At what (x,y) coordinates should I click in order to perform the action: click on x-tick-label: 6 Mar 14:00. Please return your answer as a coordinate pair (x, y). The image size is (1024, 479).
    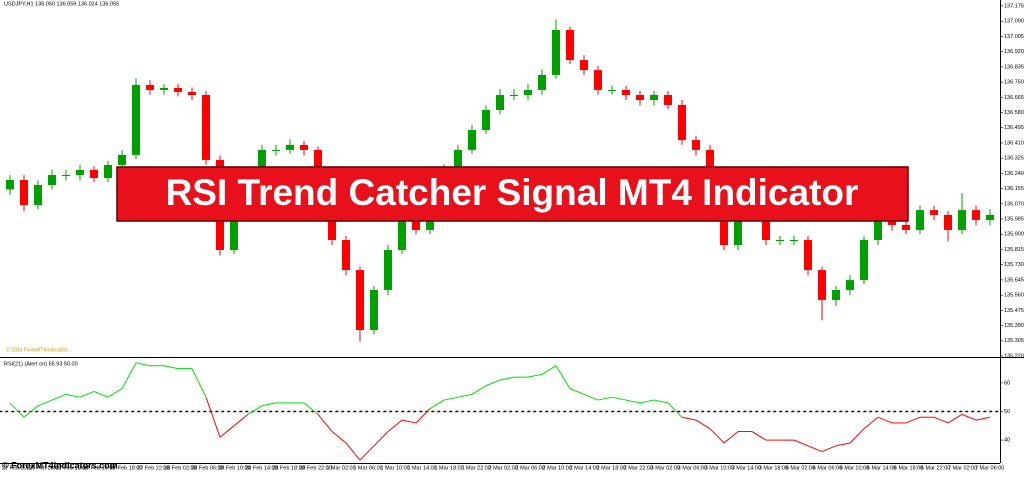
    Looking at the image, I should click on (881, 468).